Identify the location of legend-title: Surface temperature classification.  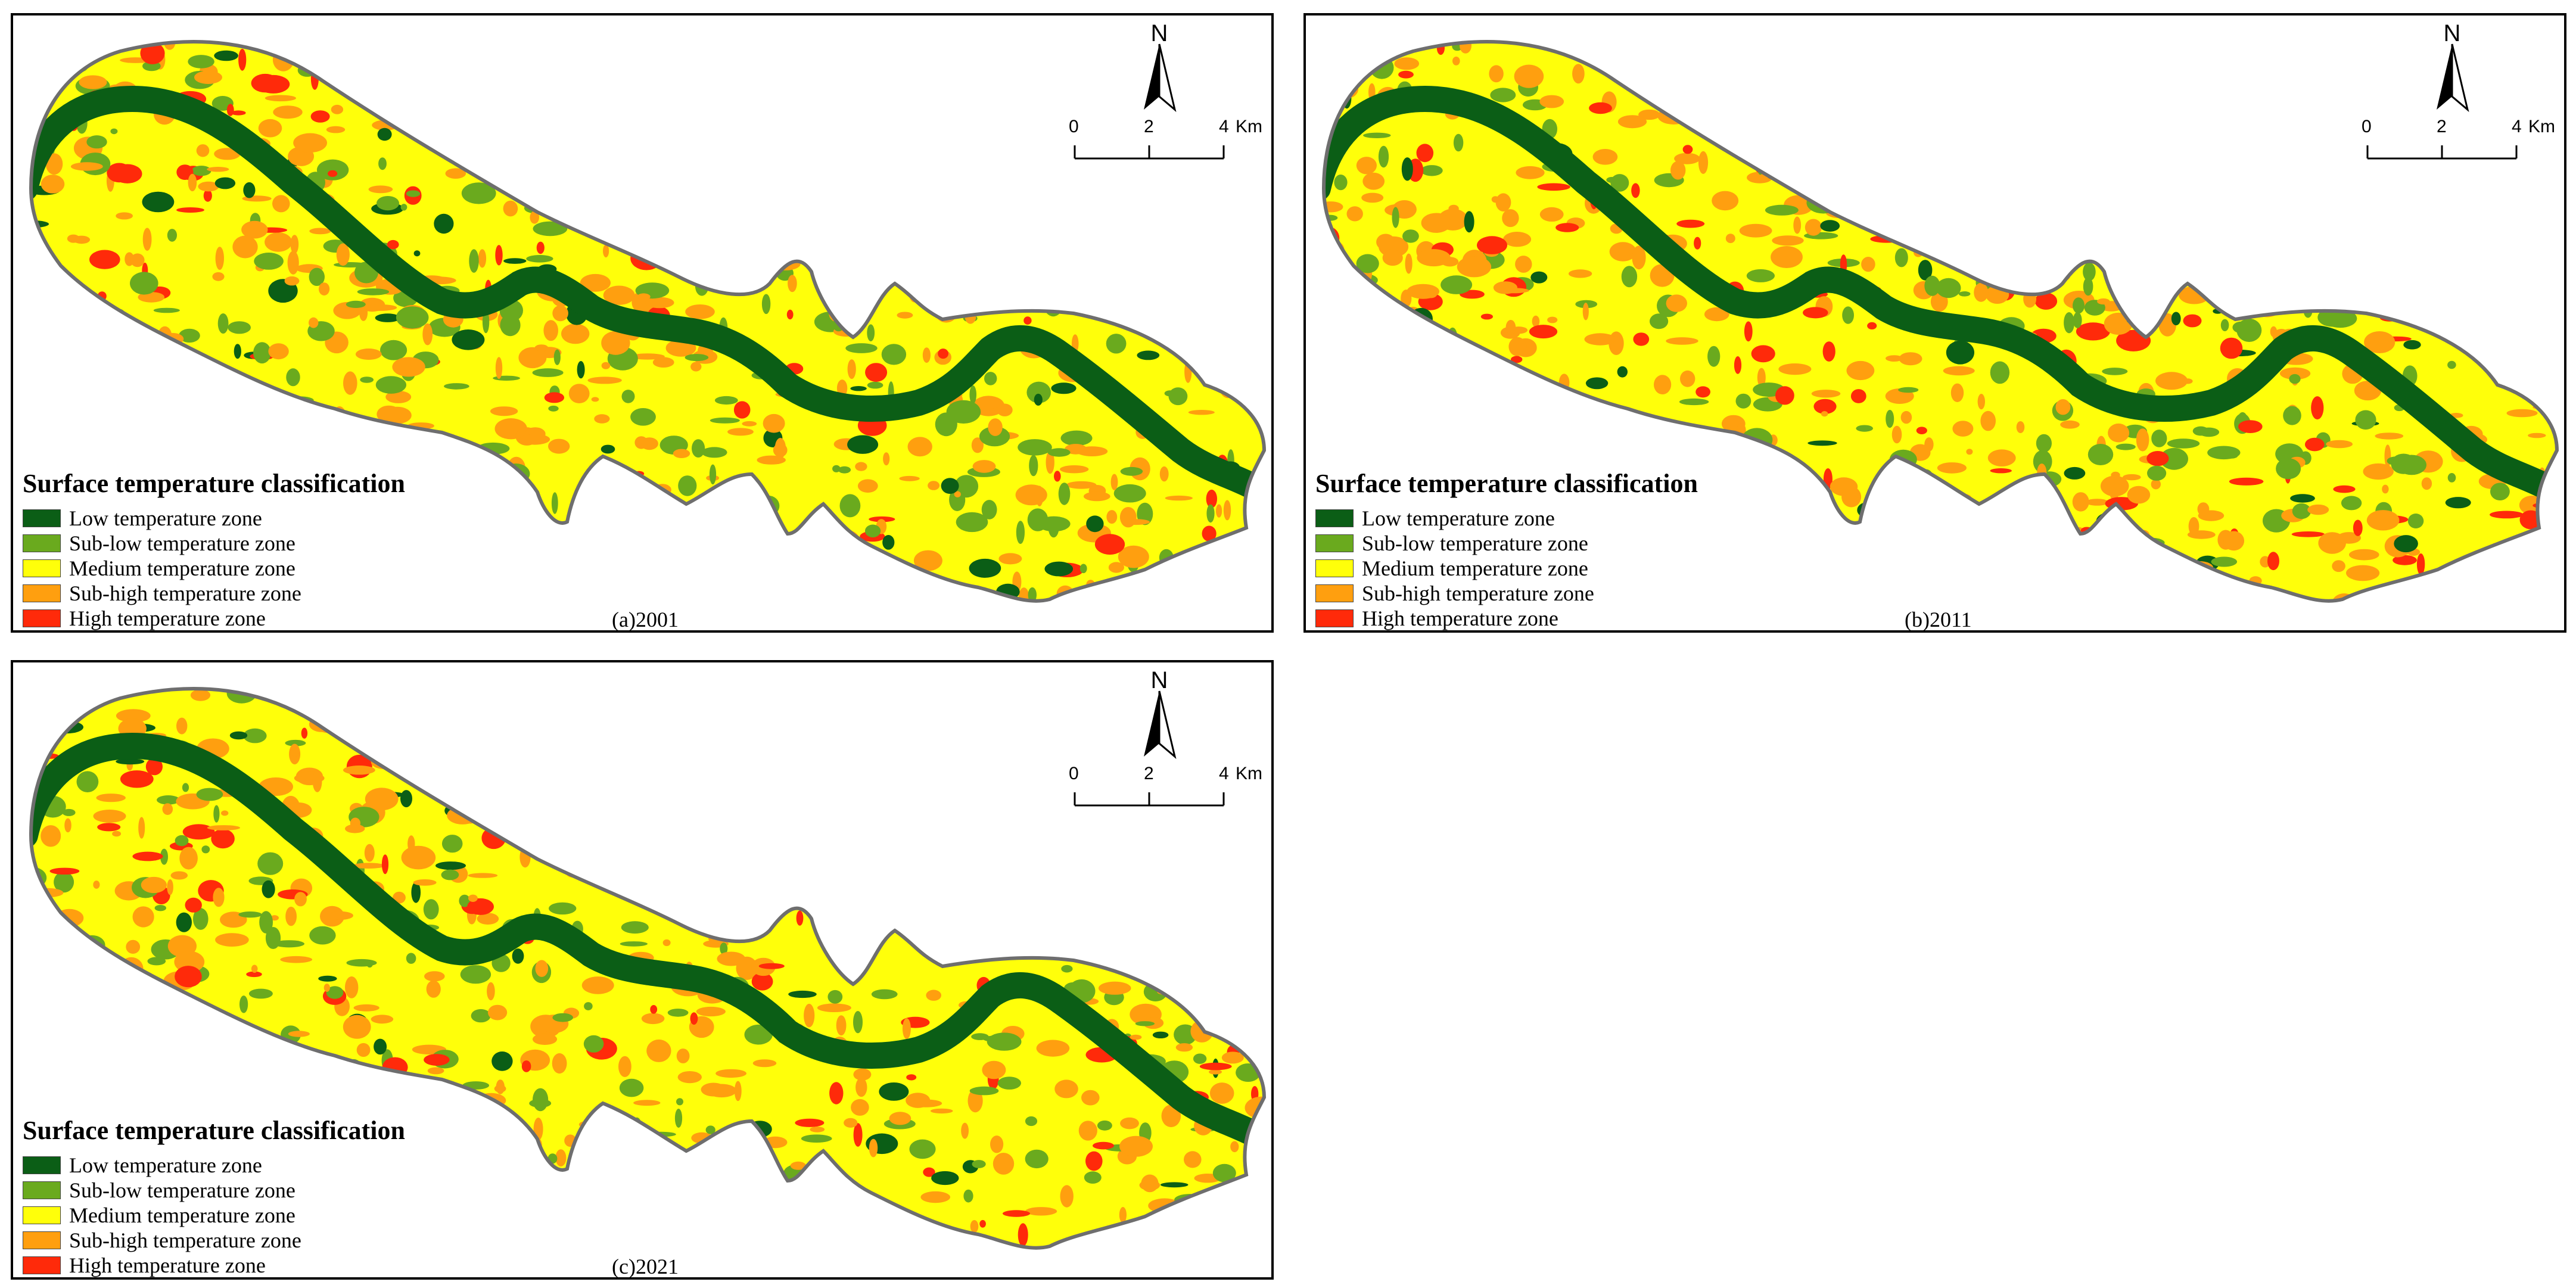
(214, 1130).